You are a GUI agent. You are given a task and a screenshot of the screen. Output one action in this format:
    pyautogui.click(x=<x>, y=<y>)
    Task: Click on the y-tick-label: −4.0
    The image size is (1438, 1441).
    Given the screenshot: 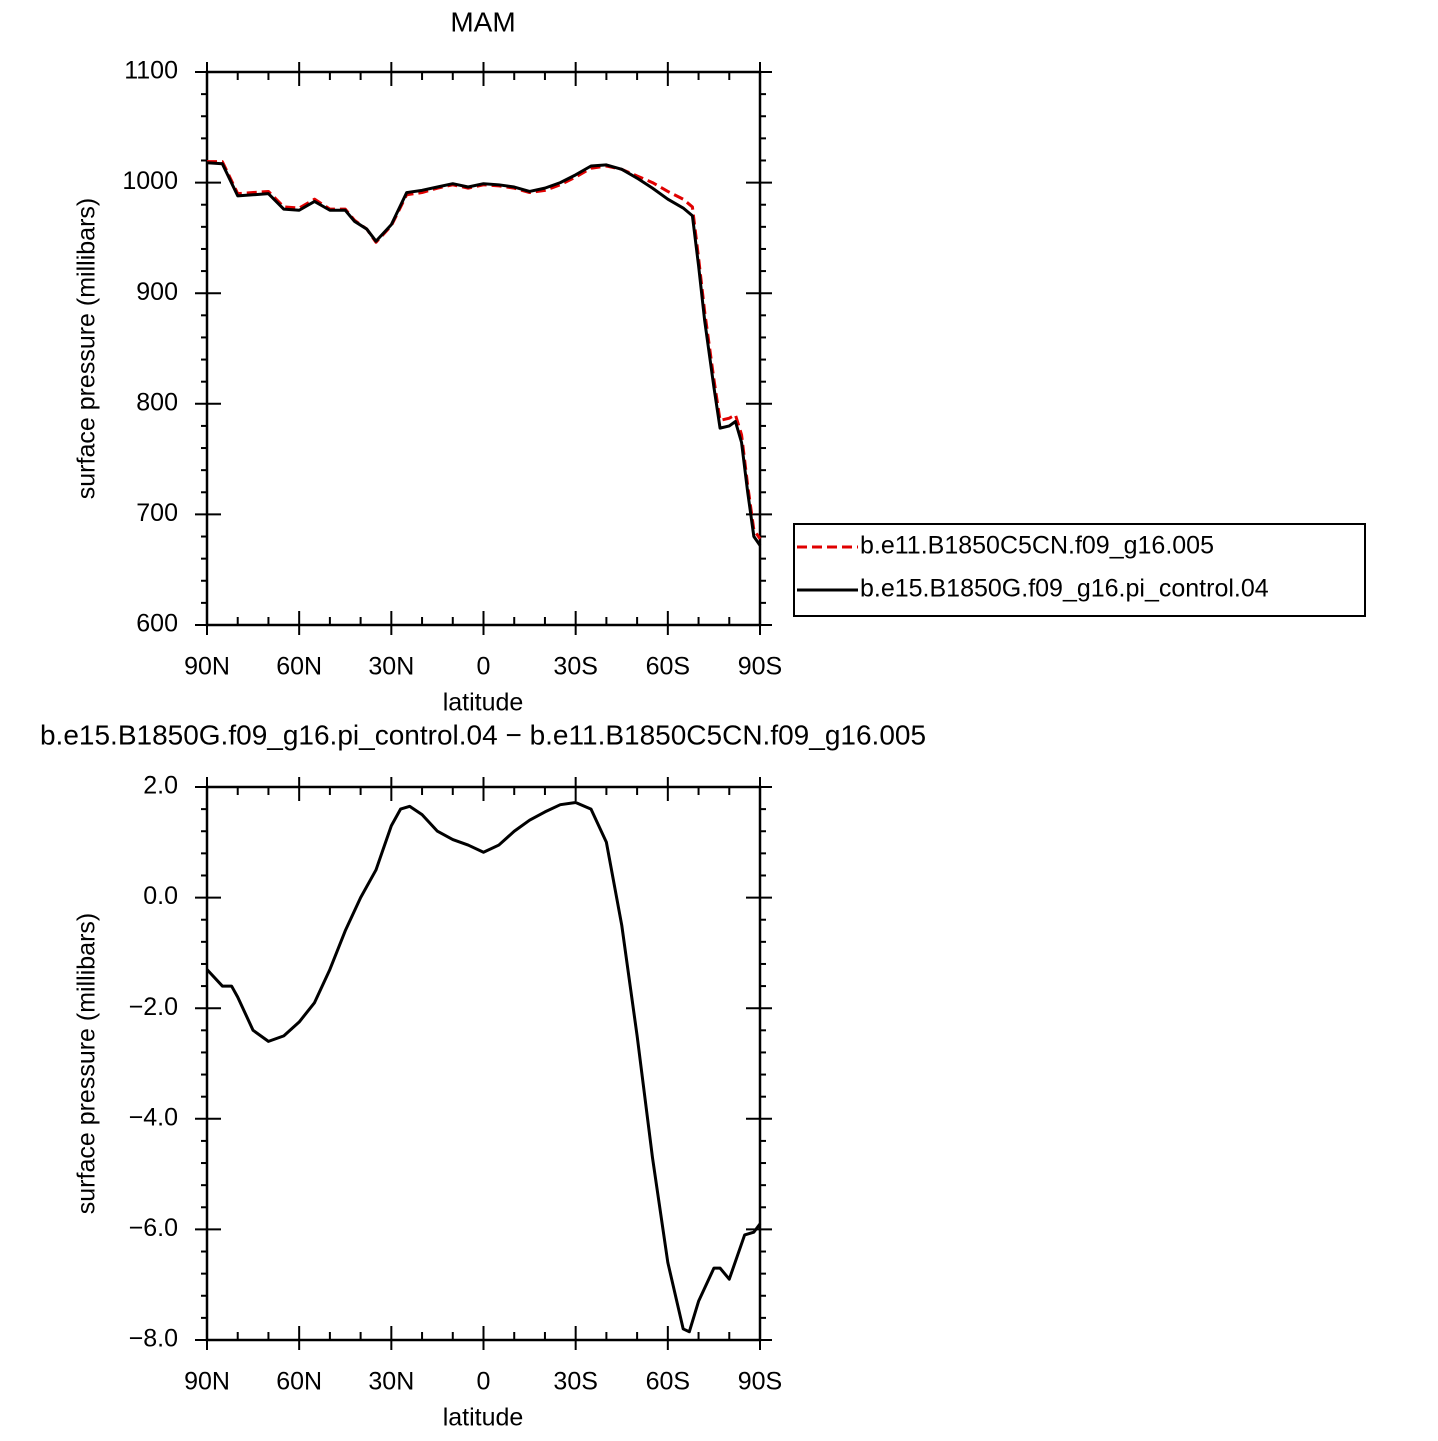 What is the action you would take?
    pyautogui.click(x=153, y=1117)
    